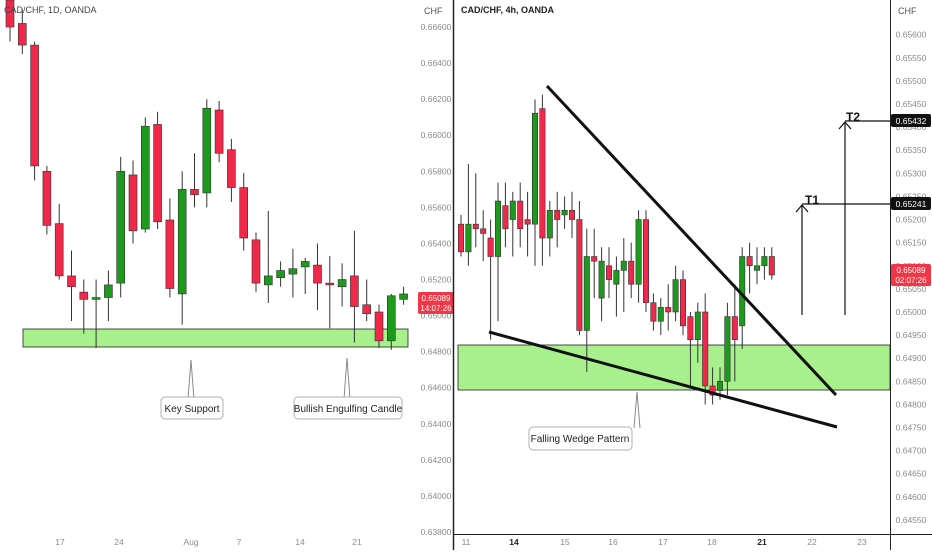 The image size is (932, 555). What do you see at coordinates (911, 451) in the screenshot?
I see `right-price-tick: 0.64700` at bounding box center [911, 451].